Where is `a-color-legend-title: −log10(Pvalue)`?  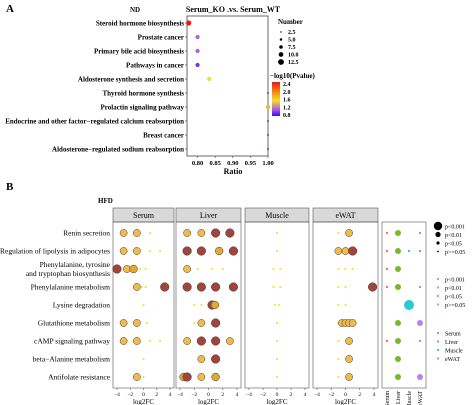 a-color-legend-title: −log10(Pvalue) is located at coordinates (292, 76).